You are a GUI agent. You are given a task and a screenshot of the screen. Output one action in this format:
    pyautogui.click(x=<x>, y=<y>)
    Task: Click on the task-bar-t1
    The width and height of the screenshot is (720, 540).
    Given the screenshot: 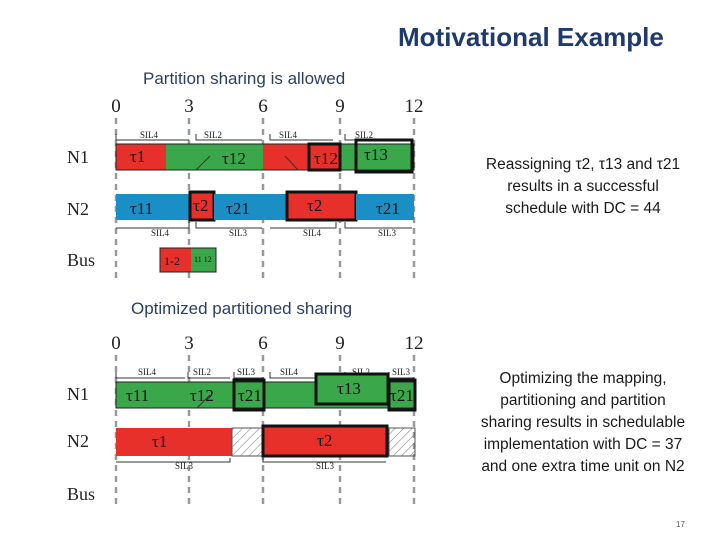 What is the action you would take?
    pyautogui.click(x=141, y=157)
    